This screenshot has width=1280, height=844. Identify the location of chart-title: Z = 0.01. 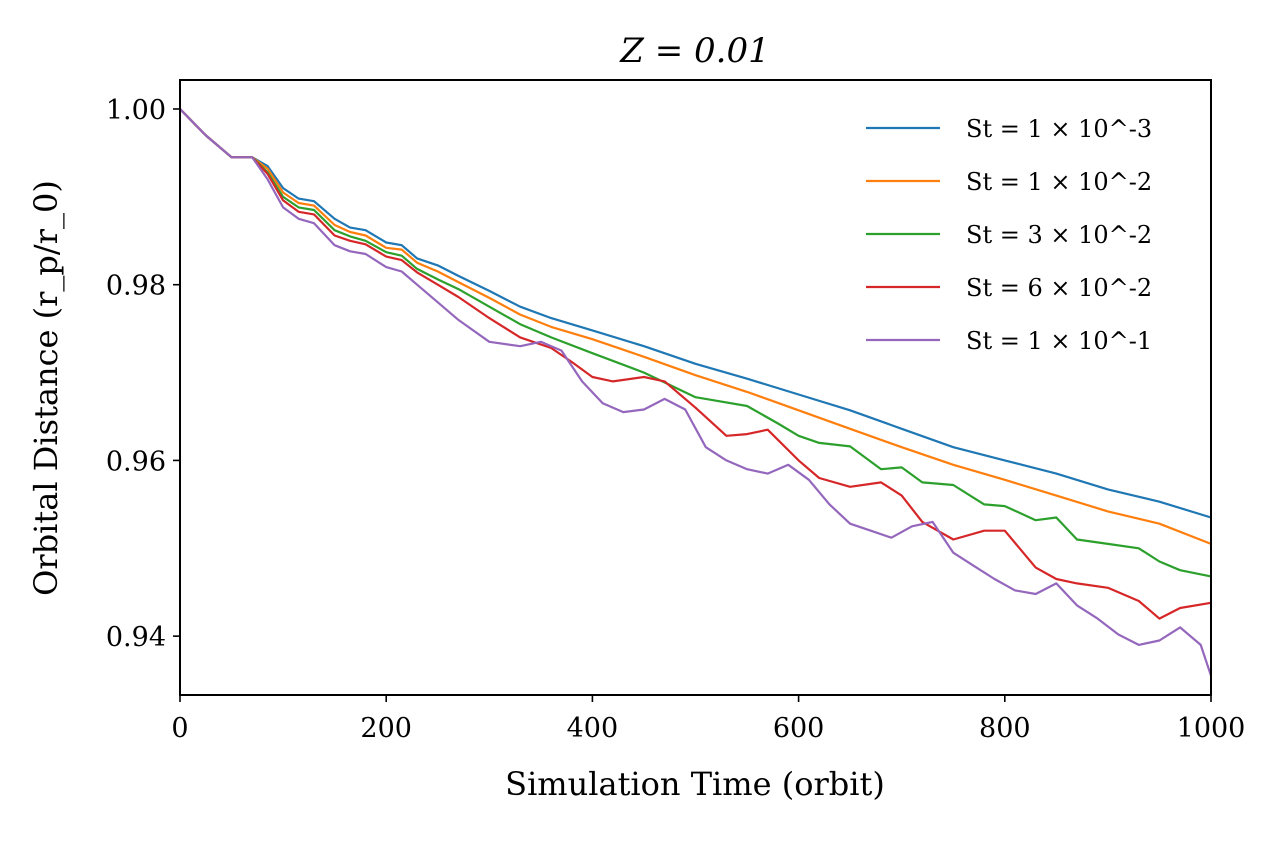
(694, 51).